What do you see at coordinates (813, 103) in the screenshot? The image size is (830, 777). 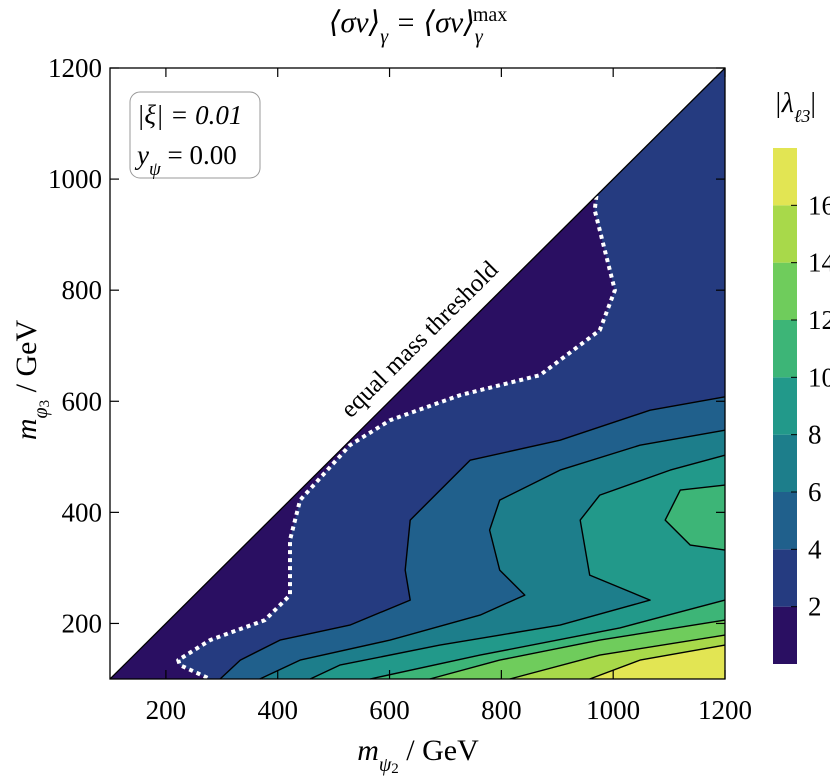 I see `colorbar-label-part: |` at bounding box center [813, 103].